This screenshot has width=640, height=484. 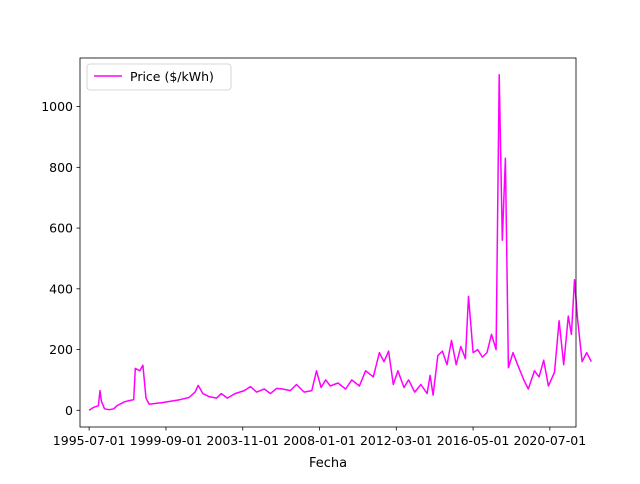 I want to click on legend: Price ($/kWh), so click(x=159, y=77).